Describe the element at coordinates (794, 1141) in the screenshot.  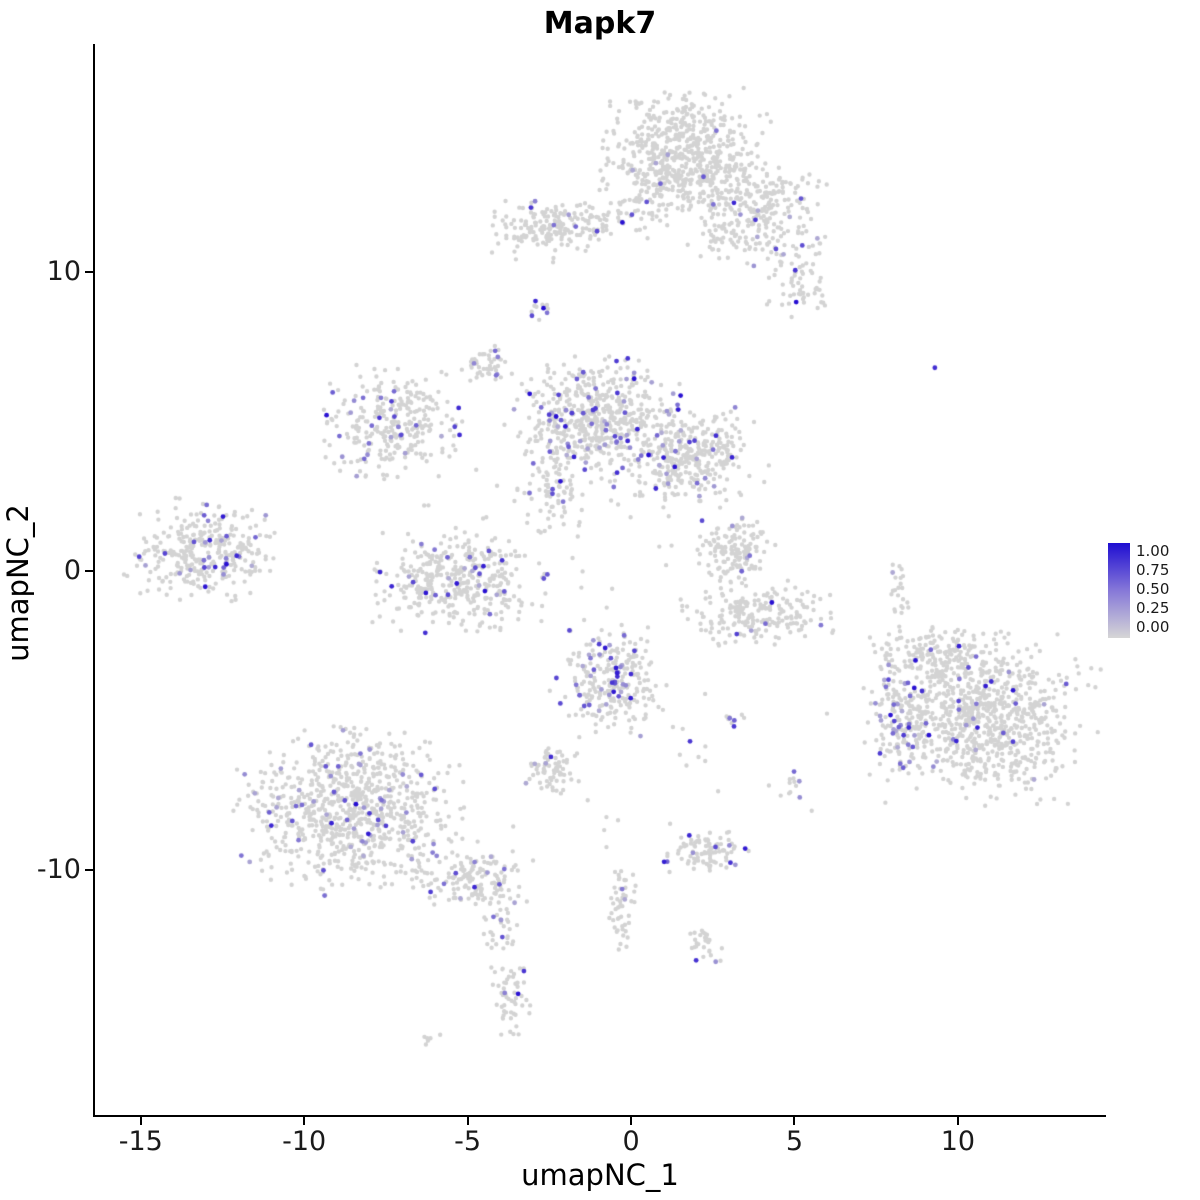
I see `x-tick-label: 5` at that location.